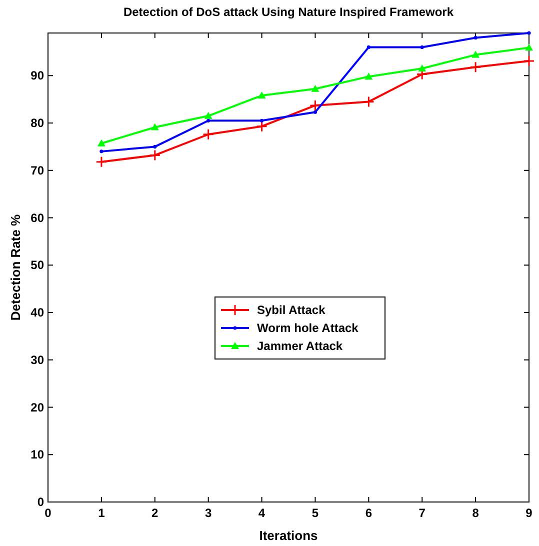 The width and height of the screenshot is (539, 546). What do you see at coordinates (288, 535) in the screenshot?
I see `x-axis-title: Iterations` at bounding box center [288, 535].